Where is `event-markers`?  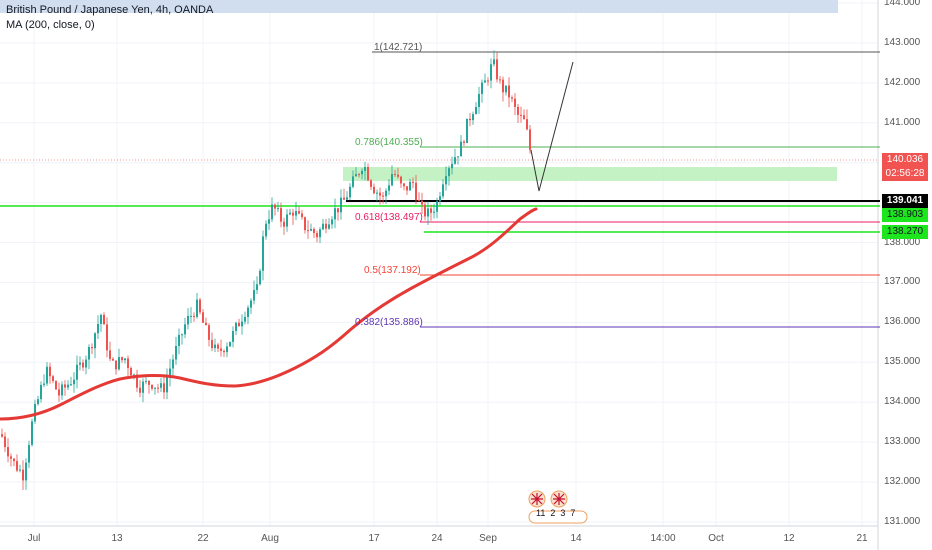 event-markers is located at coordinates (559, 508).